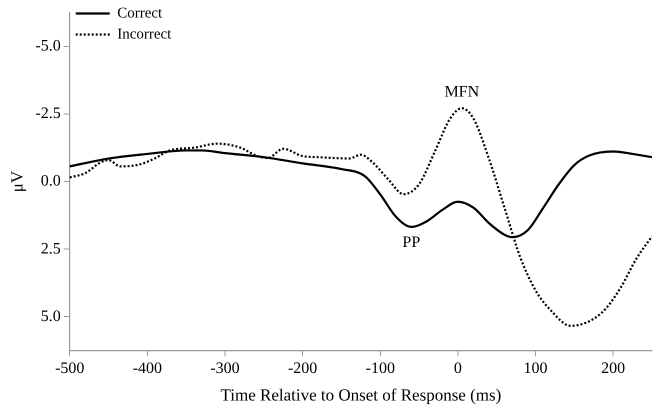 Image resolution: width=656 pixels, height=412 pixels. I want to click on y-tick-label: -2.5, so click(48, 113).